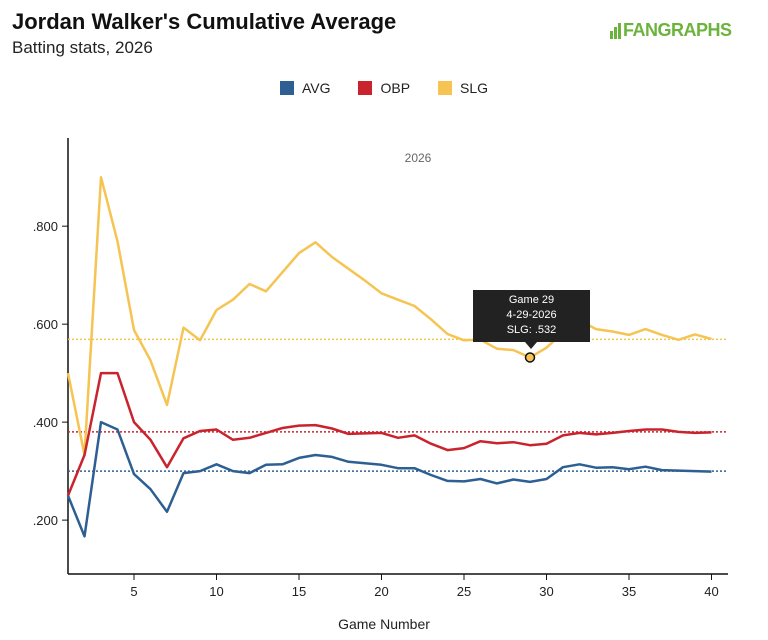  I want to click on y-tick-label: .400, so click(45, 422).